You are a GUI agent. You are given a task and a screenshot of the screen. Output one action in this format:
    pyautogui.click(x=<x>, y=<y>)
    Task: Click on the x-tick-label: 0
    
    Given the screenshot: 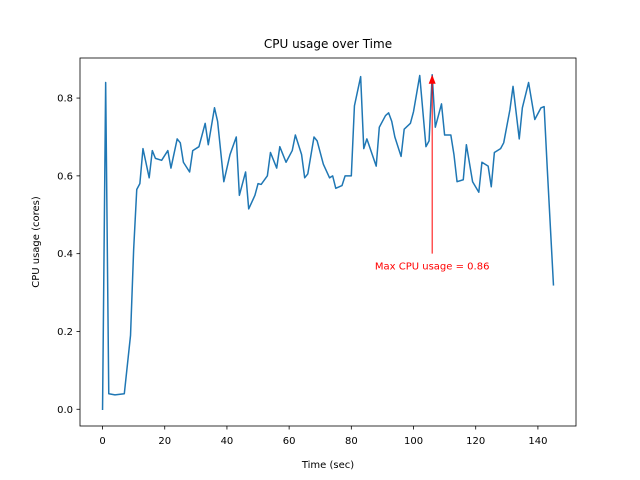 What is the action you would take?
    pyautogui.click(x=102, y=441)
    